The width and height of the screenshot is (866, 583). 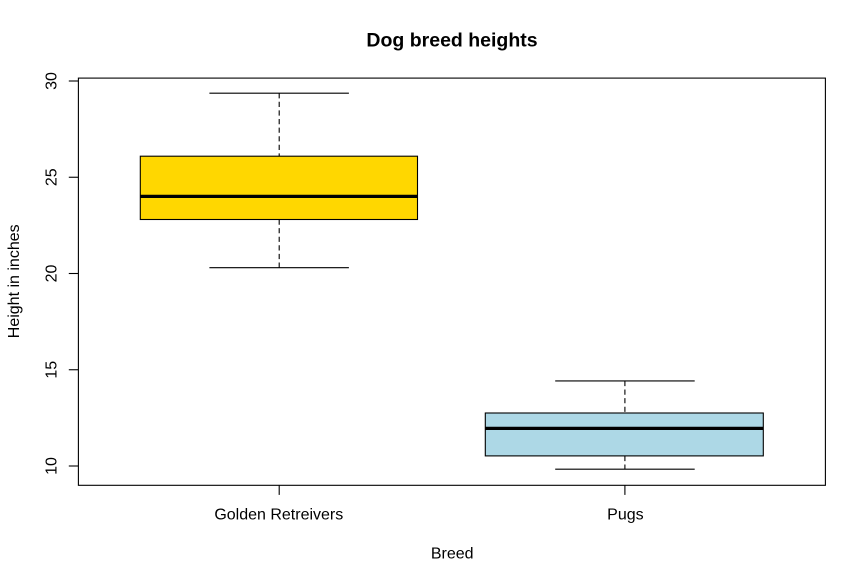 I want to click on svg-text: Golden Retreivers, so click(x=278, y=515).